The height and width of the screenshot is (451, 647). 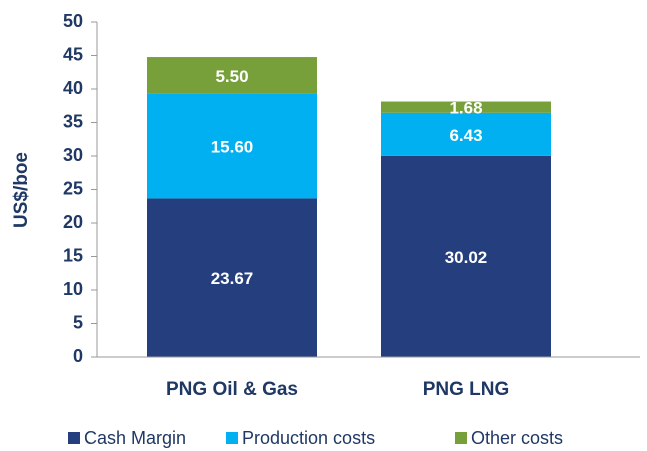 What do you see at coordinates (78, 356) in the screenshot?
I see `y-tick-label: 0` at bounding box center [78, 356].